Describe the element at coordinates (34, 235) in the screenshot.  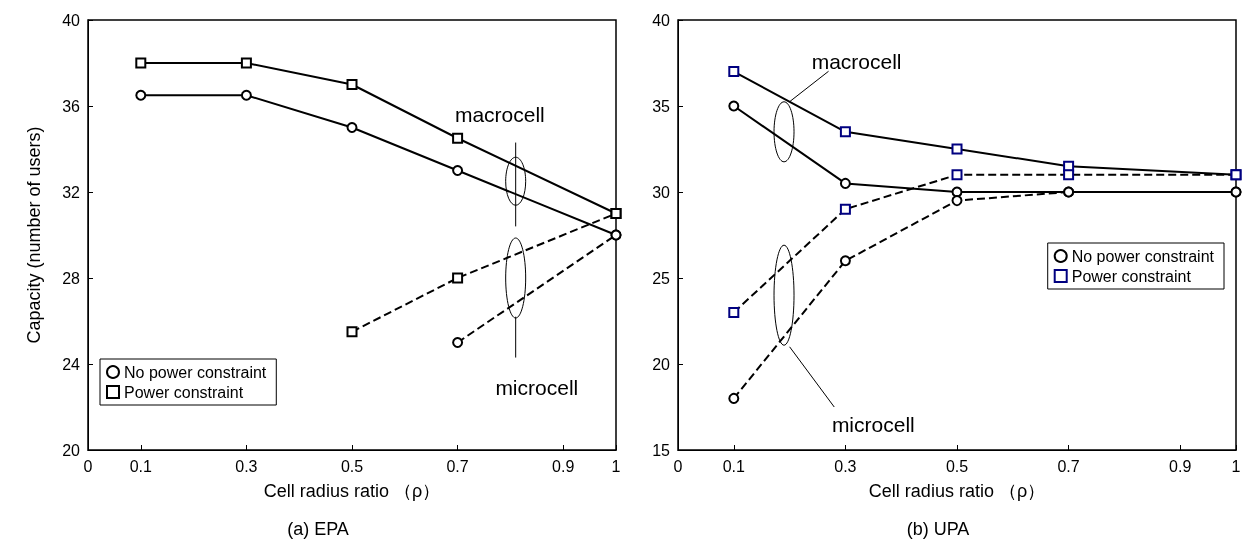
I see `y-axis-title: Capacity (number of users)` at that location.